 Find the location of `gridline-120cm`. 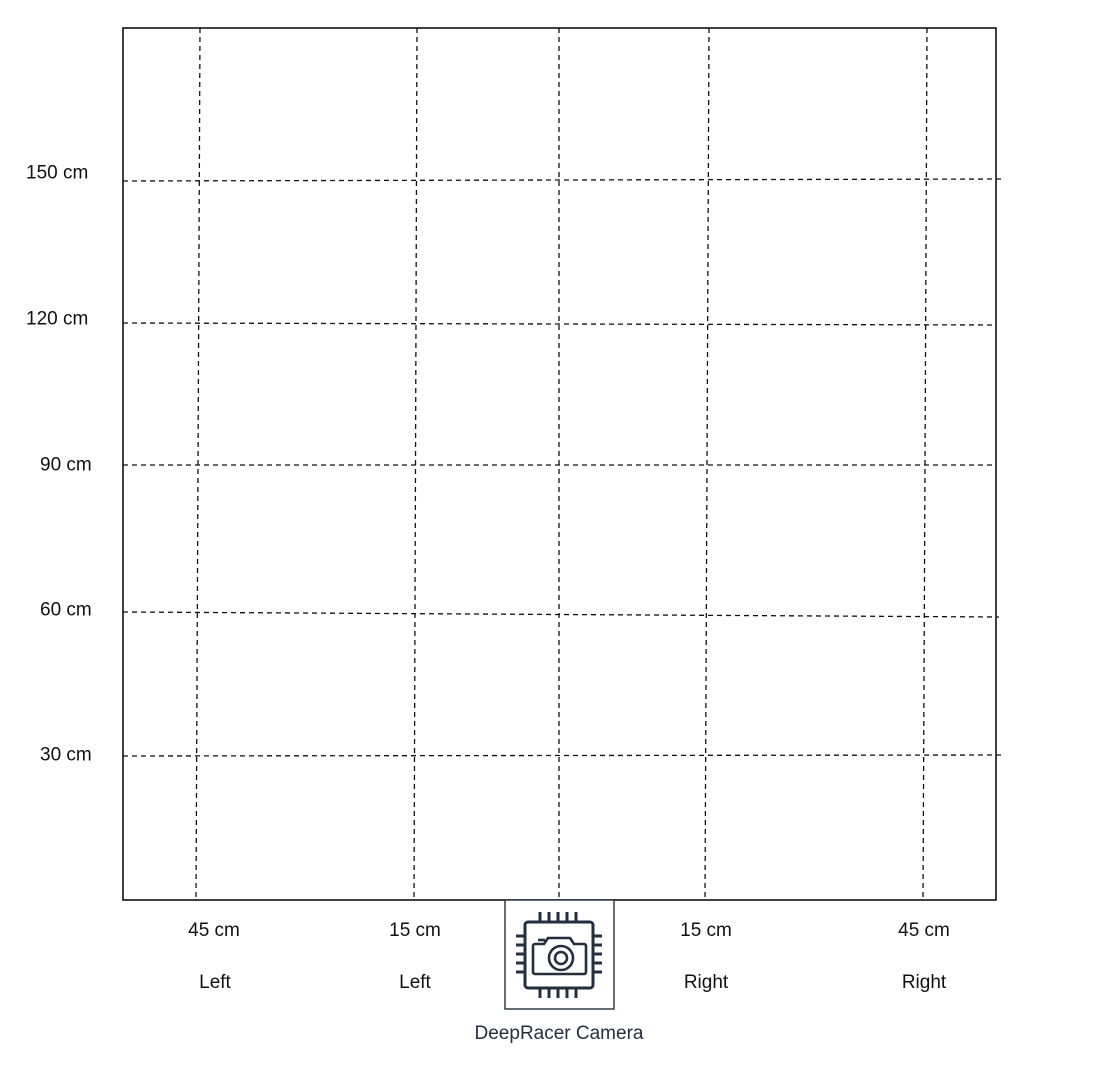

gridline-120cm is located at coordinates (559, 324).